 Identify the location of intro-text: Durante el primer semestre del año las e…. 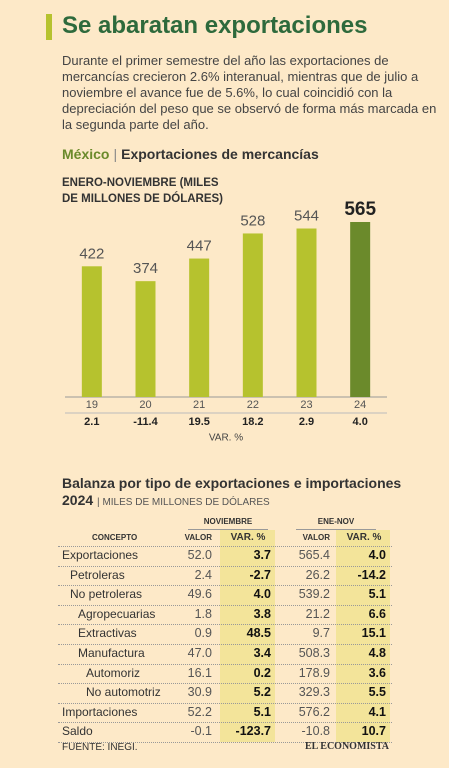
(249, 92).